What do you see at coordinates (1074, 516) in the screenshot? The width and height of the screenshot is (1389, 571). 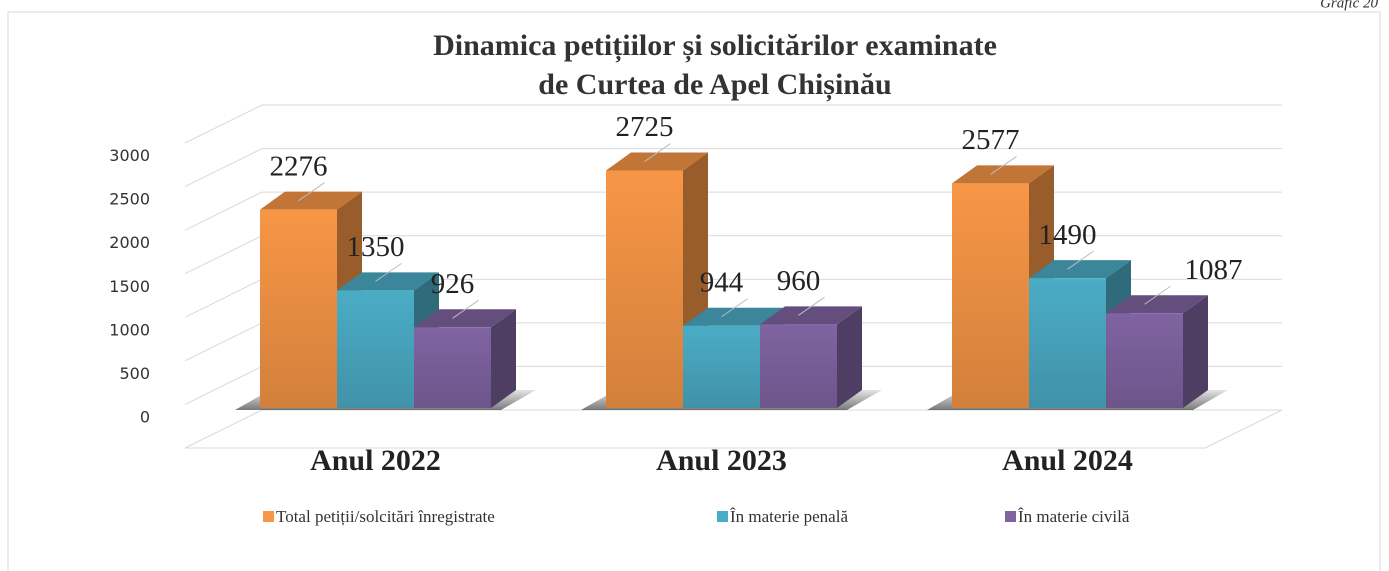 I see `legend-label: În materie civilă` at bounding box center [1074, 516].